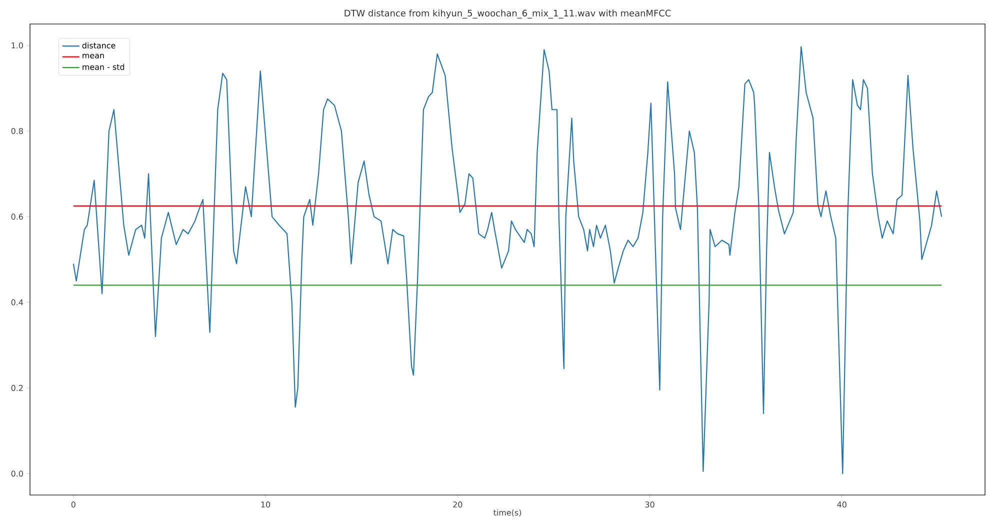 Image resolution: width=990 pixels, height=520 pixels. Describe the element at coordinates (507, 14) in the screenshot. I see `chart-title: DTW distance from kihyun_5_woochan_6_mix_1_11.wav with meanMFCC` at that location.